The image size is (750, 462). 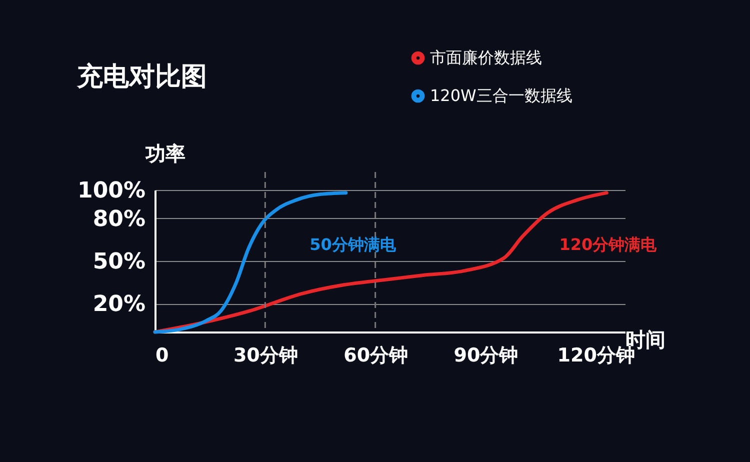 I want to click on x-tick-label: 30分钟, so click(x=265, y=355).